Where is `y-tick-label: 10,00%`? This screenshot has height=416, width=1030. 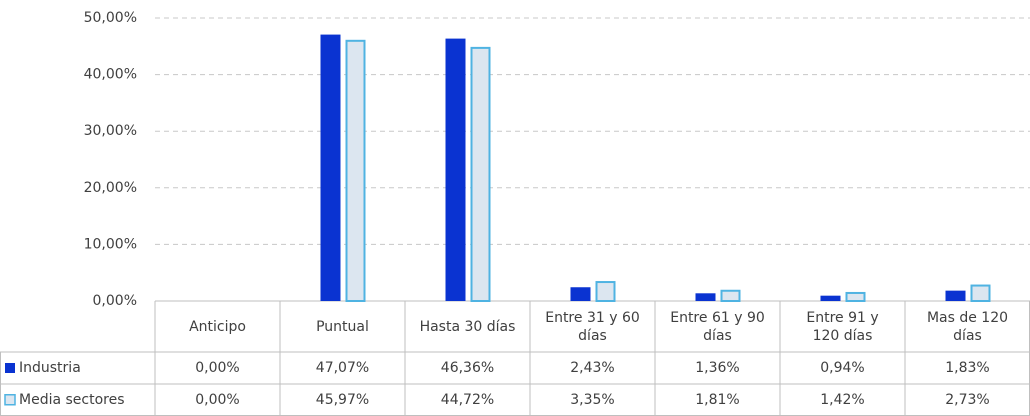
y-tick-label: 10,00% is located at coordinates (110, 244).